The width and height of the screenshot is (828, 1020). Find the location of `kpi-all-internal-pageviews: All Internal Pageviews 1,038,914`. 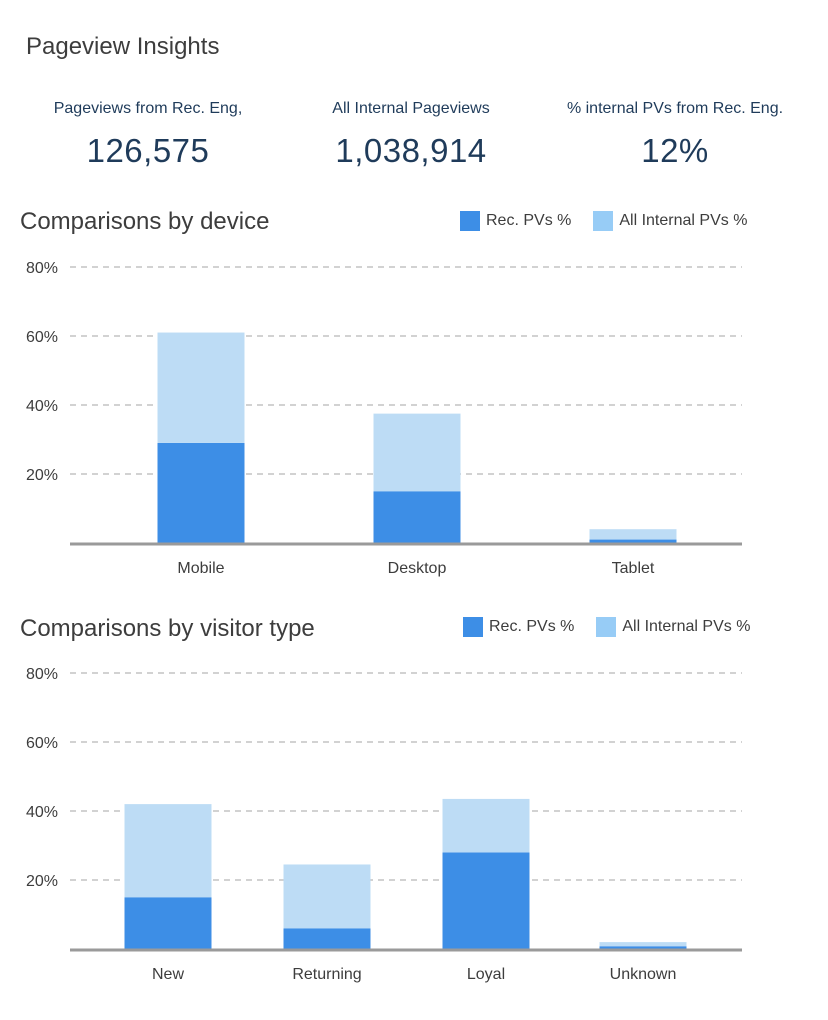

kpi-all-internal-pageviews: All Internal Pageviews 1,038,914 is located at coordinates (411, 135).